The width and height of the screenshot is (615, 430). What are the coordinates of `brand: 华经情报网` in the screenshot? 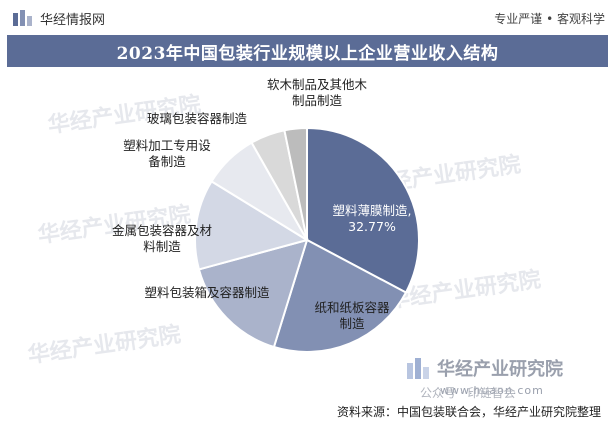 It's located at (58, 18).